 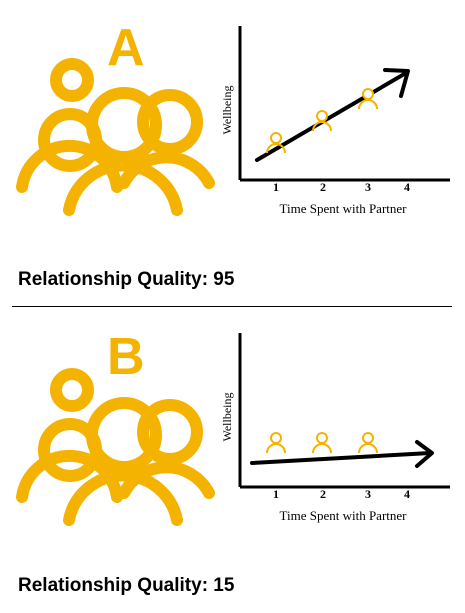 I want to click on panel-letter: A, so click(x=126, y=48).